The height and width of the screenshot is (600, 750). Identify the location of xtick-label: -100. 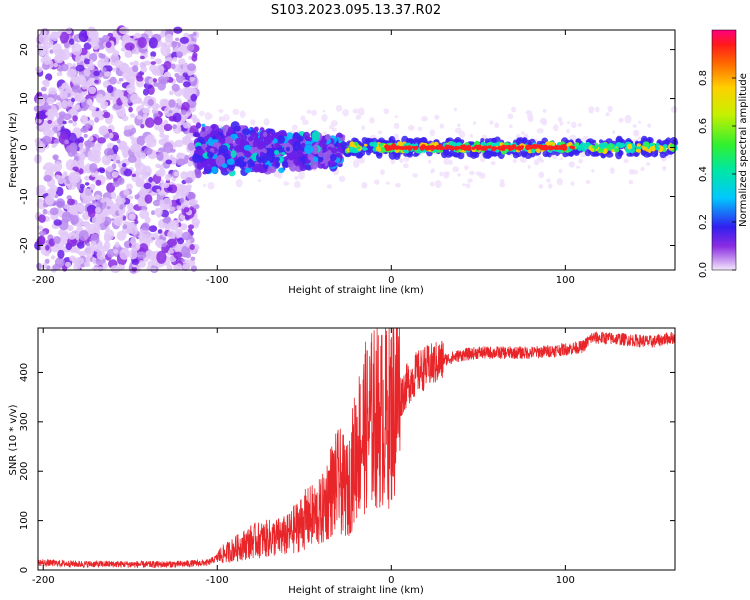
(217, 280).